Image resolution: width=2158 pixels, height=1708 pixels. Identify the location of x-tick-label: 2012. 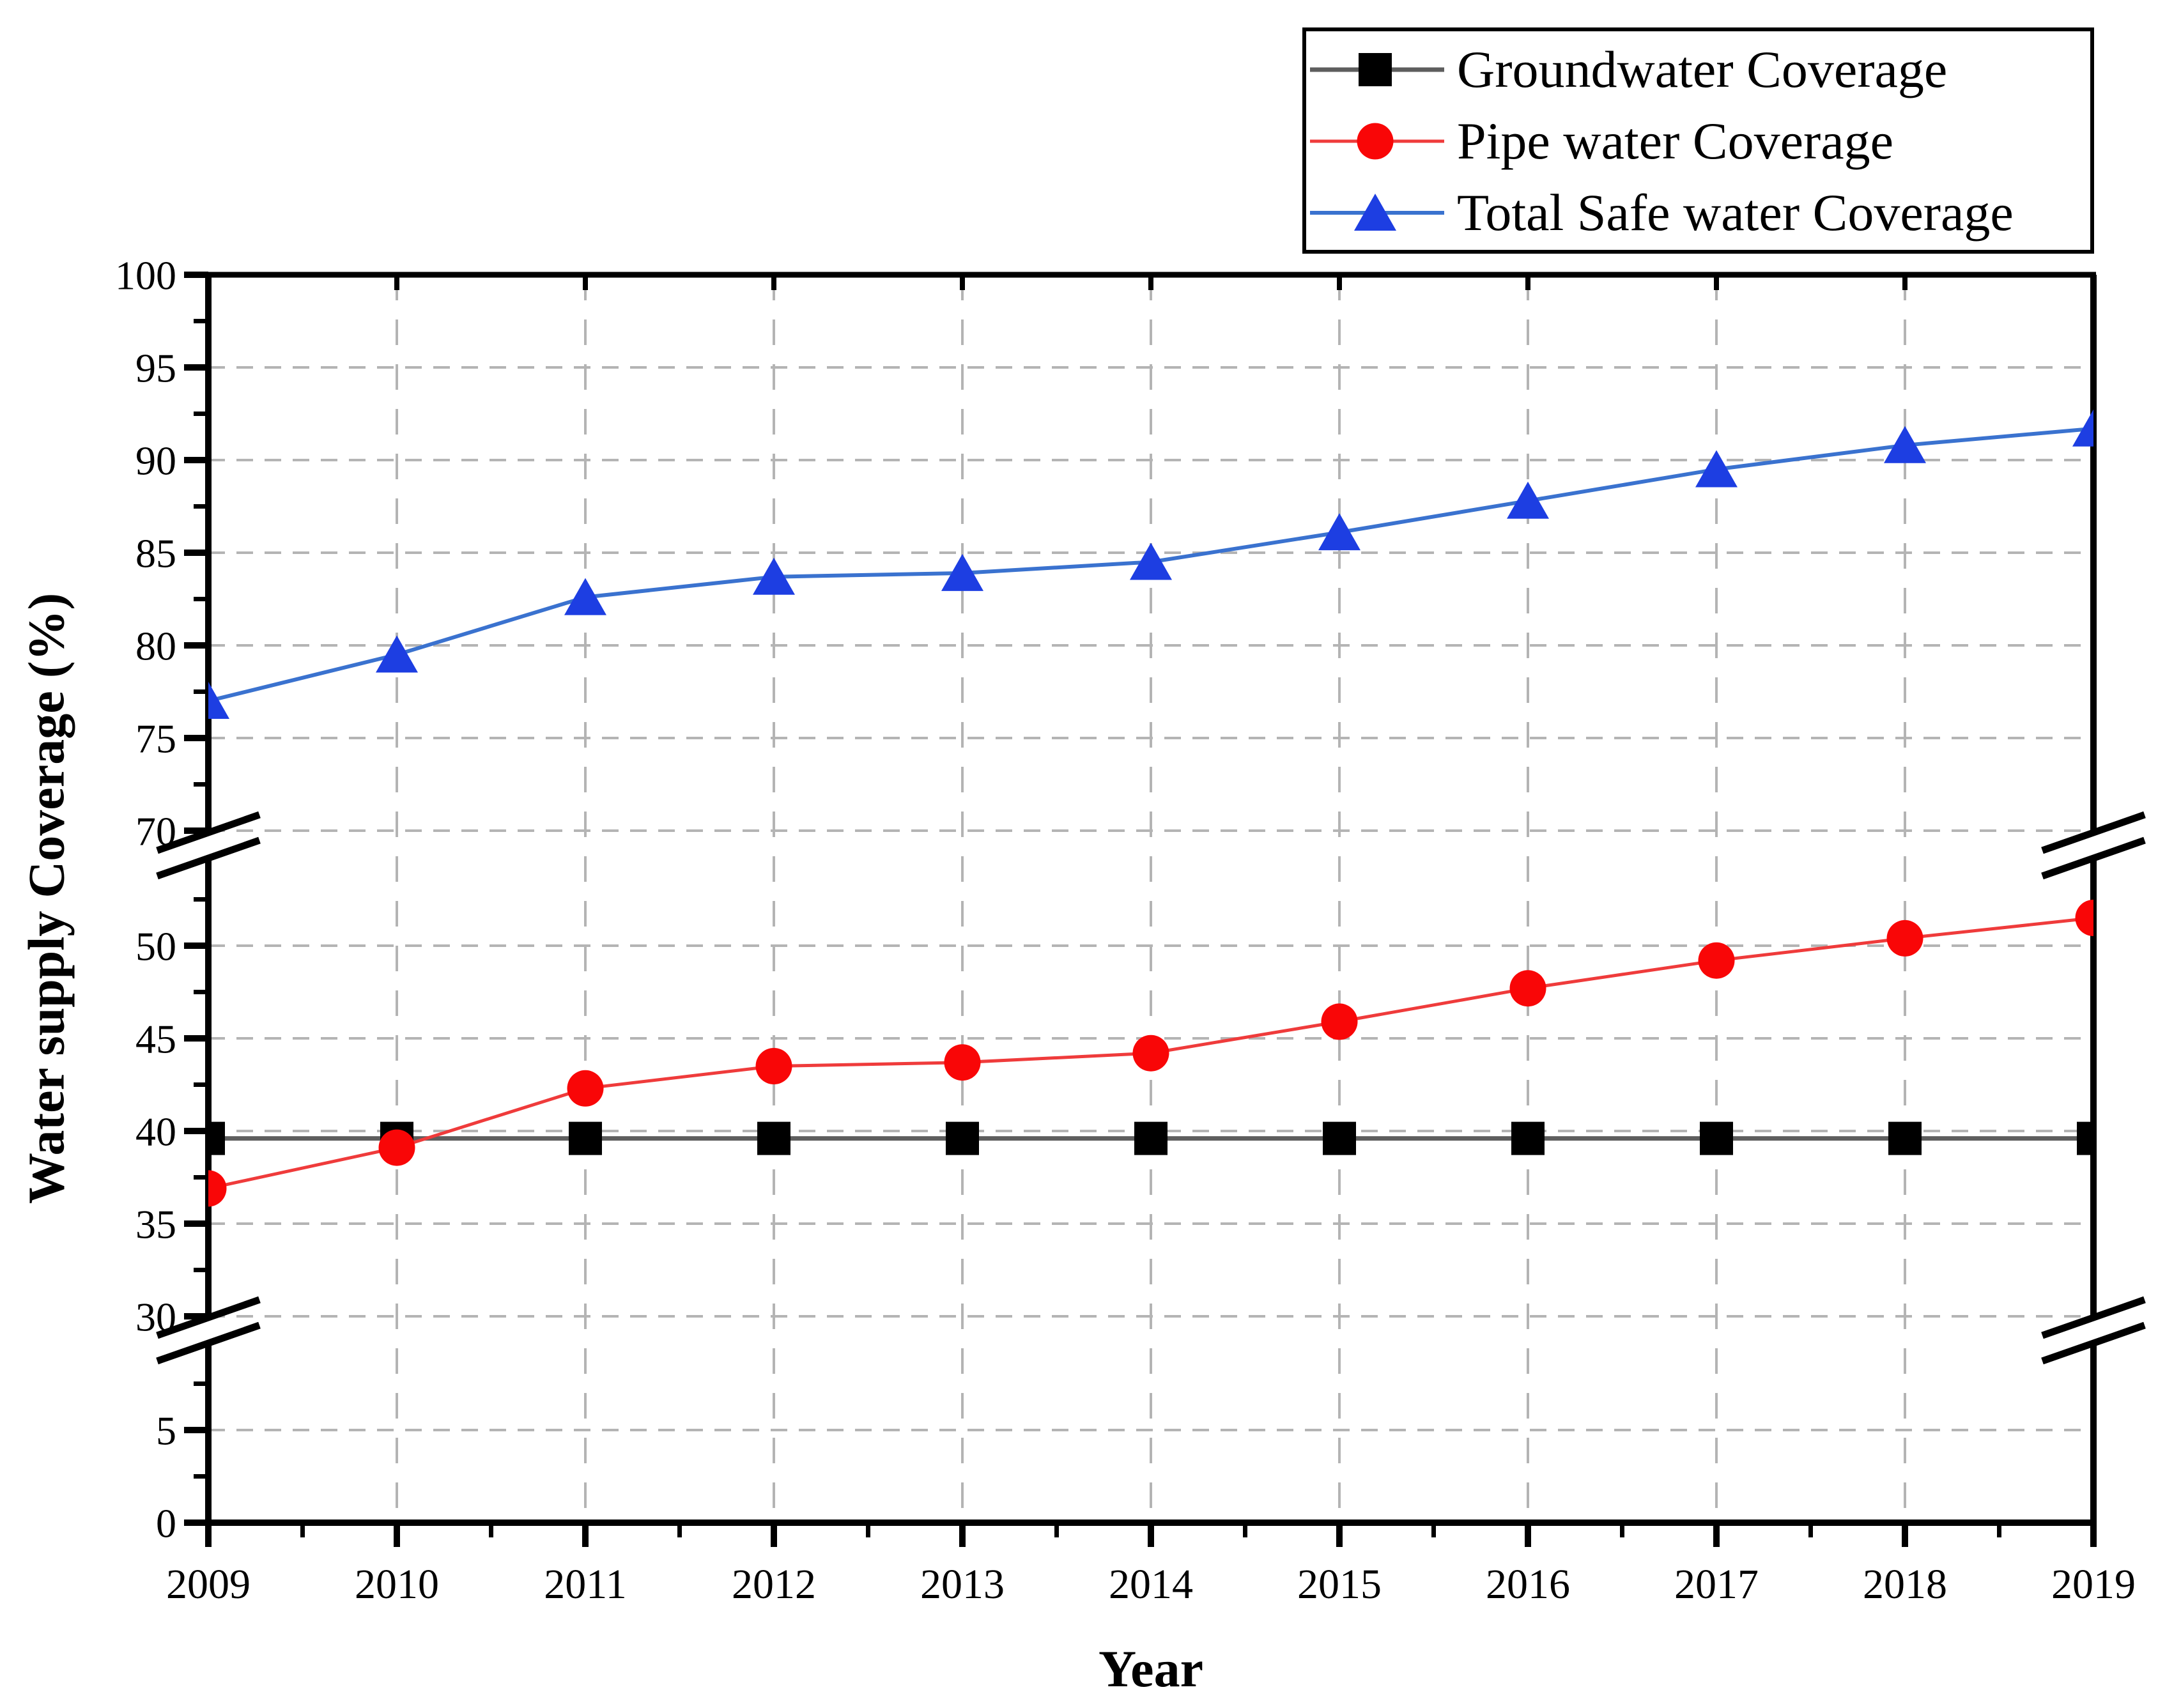
(774, 1584).